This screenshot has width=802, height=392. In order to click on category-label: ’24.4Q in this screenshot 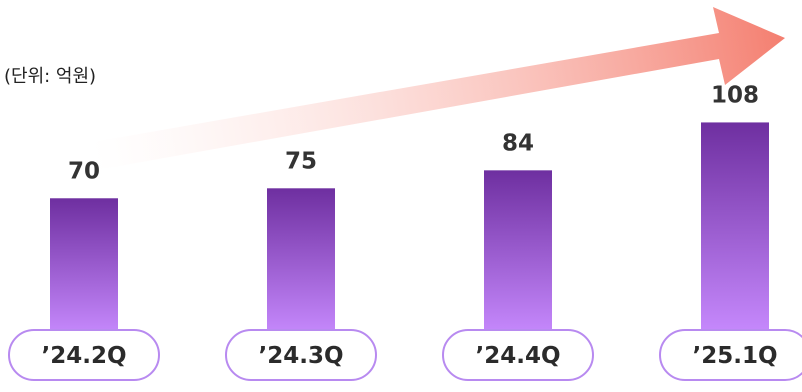, I will do `click(517, 356)`.